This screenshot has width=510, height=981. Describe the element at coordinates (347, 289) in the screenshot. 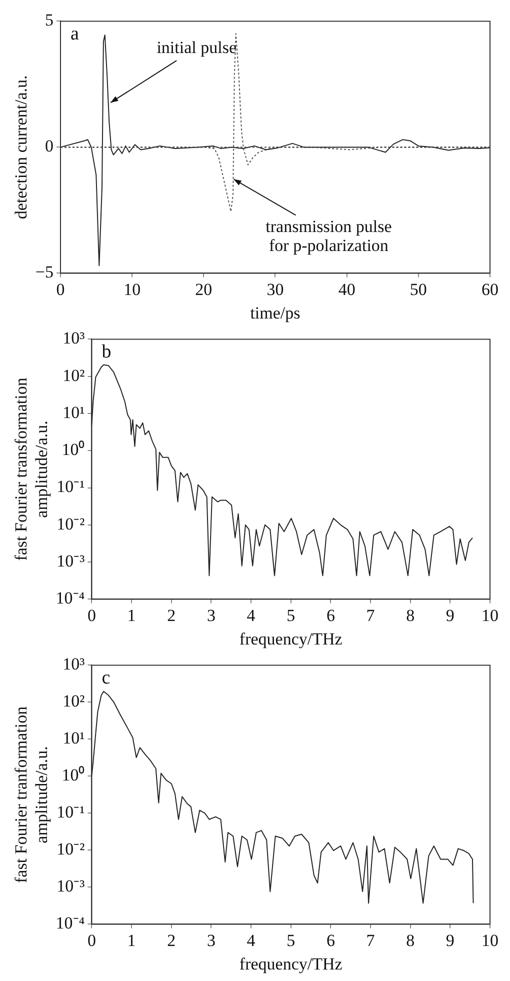

I see `x-tick-label: 40` at that location.